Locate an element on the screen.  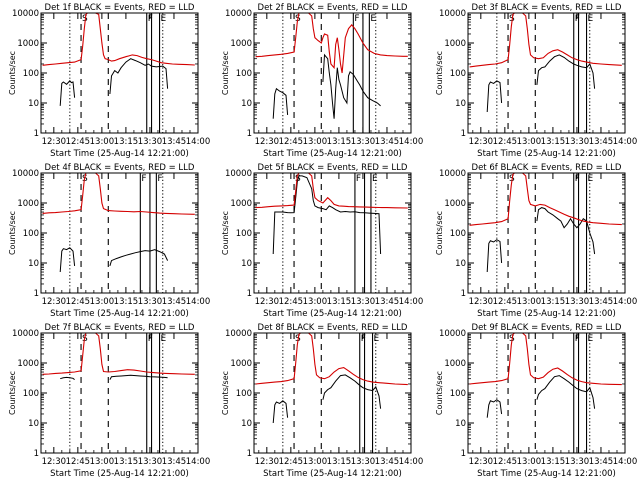
panel-title: Det 3f BLACK = Events, RED = LLD is located at coordinates (547, 8).